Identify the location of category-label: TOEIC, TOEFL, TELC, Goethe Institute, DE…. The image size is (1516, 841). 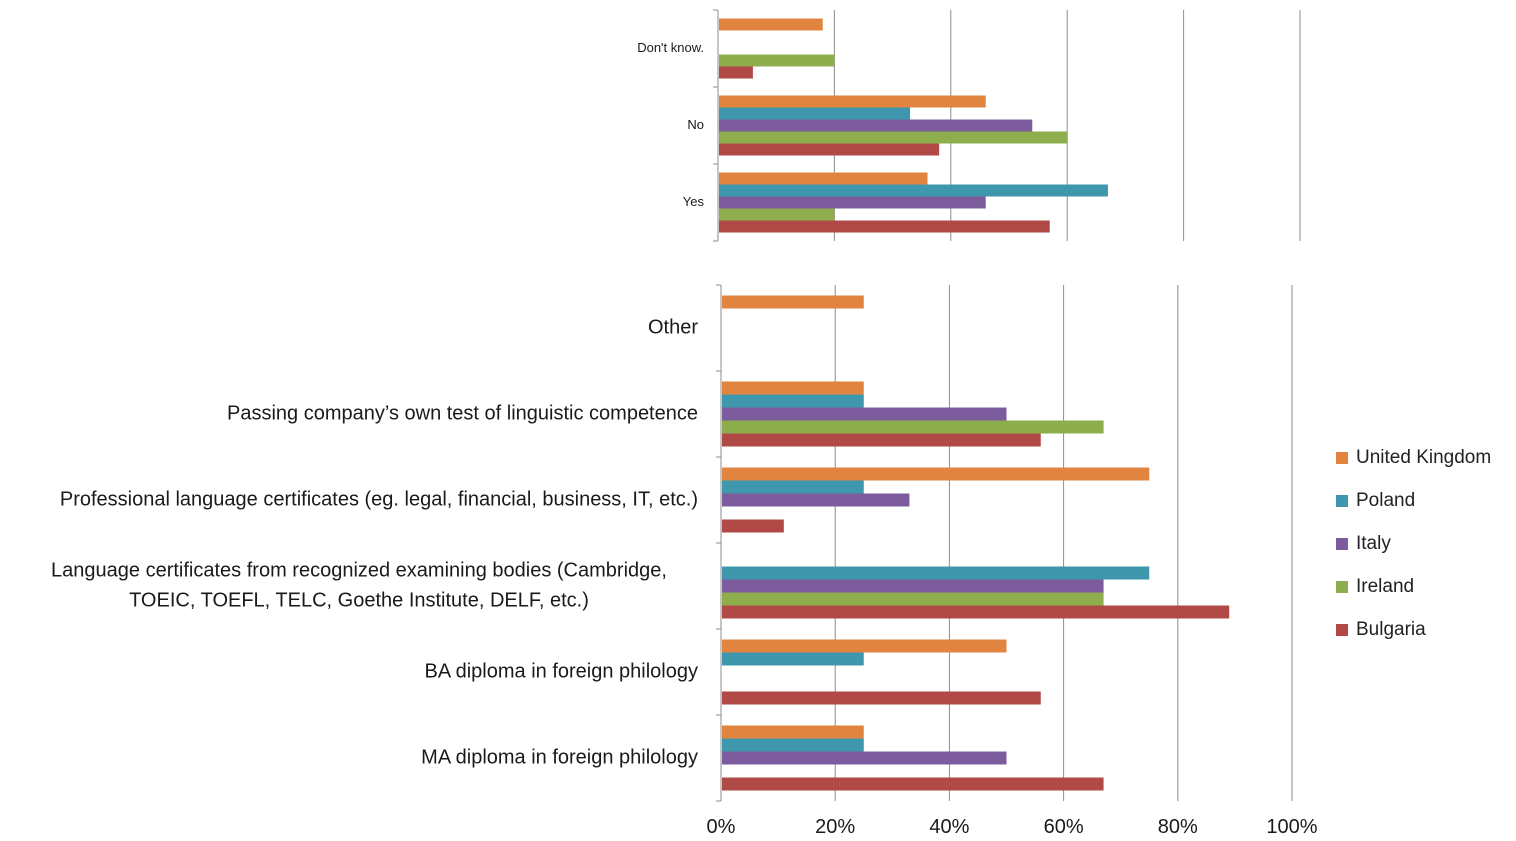
(359, 600).